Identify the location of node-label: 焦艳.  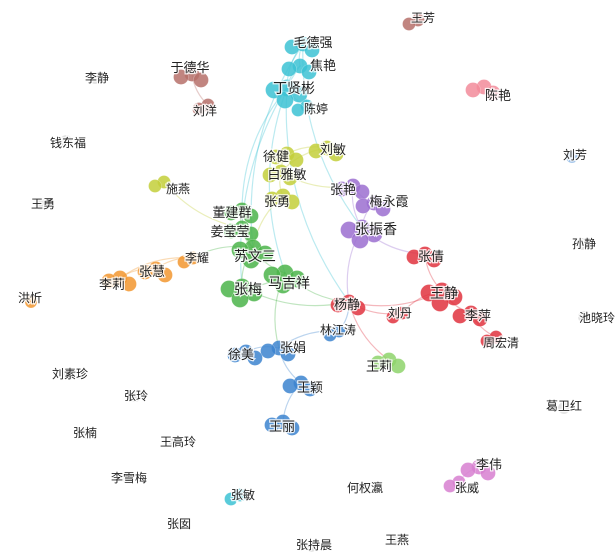
(323, 66).